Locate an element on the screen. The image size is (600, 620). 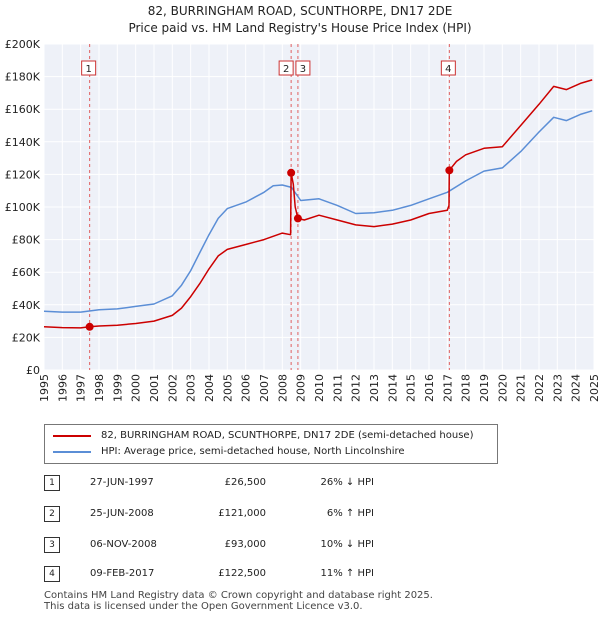
x-tick-label: 1995 is located at coordinates (44, 388).